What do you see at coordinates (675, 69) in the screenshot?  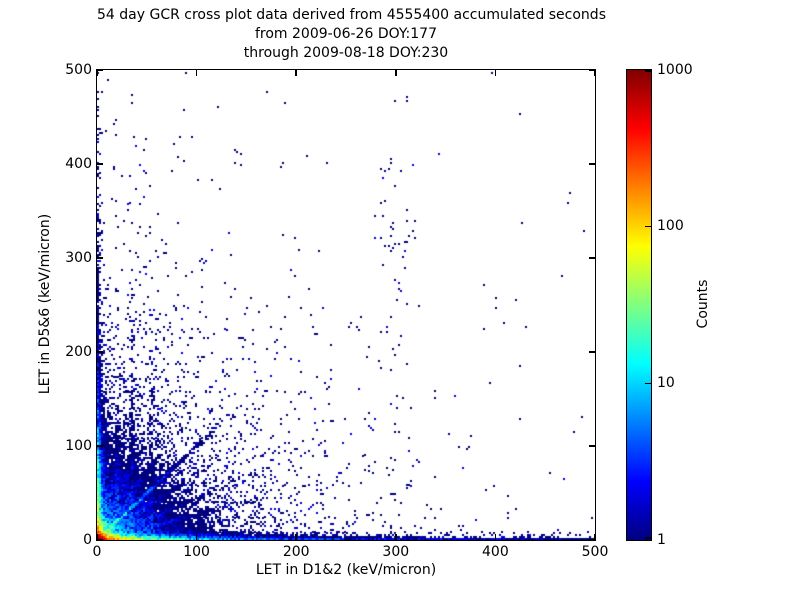 I see `colorbar-tick-label: 1000` at bounding box center [675, 69].